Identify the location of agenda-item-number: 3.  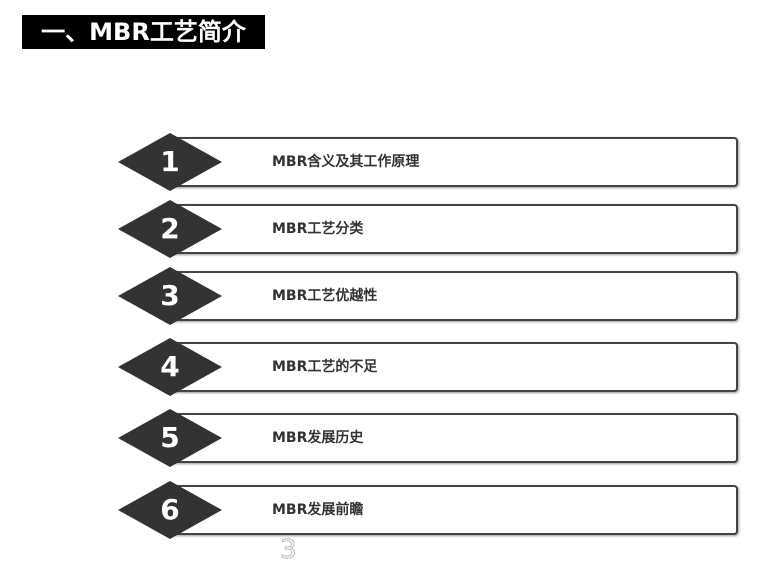
(170, 295).